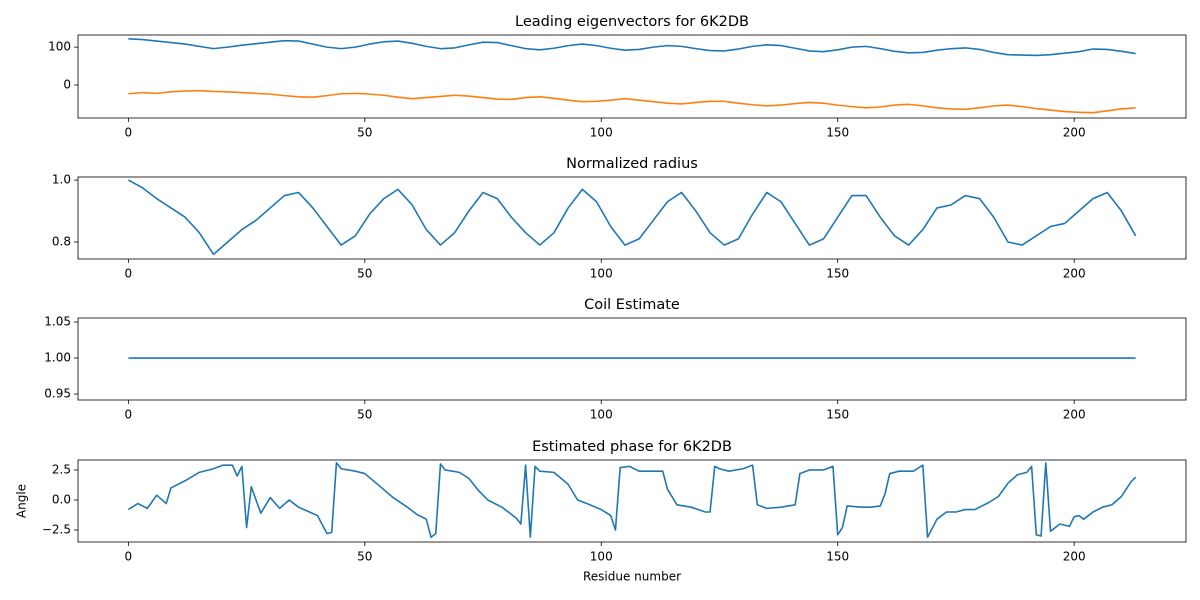 The image size is (1200, 600). What do you see at coordinates (61, 469) in the screenshot?
I see `y-tick-label: 2.5` at bounding box center [61, 469].